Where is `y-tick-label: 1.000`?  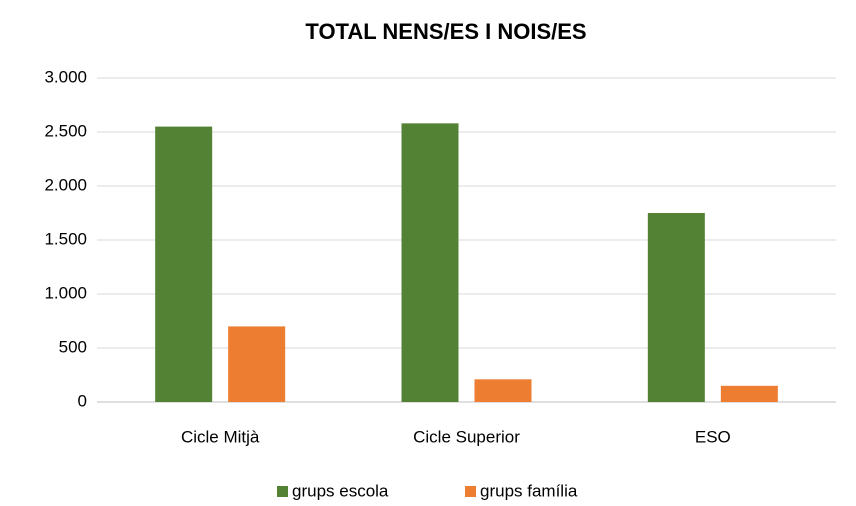
y-tick-label: 1.000 is located at coordinates (65, 292).